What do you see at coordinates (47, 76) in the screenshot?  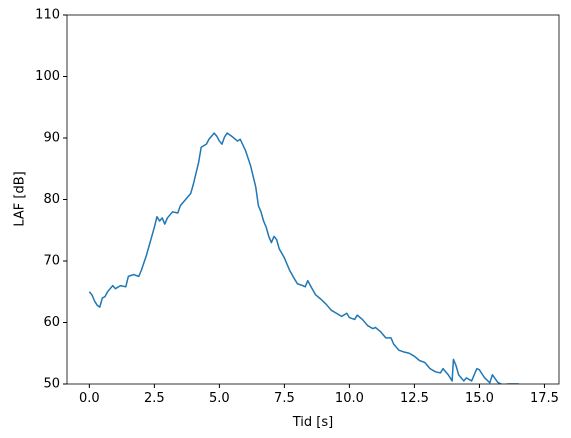 I see `y-tick-label: 100` at bounding box center [47, 76].